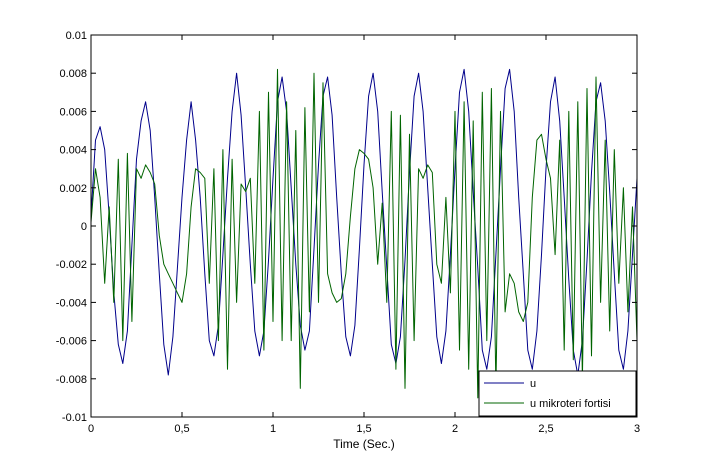 The width and height of the screenshot is (704, 469). Describe the element at coordinates (545, 429) in the screenshot. I see `x-tick-label: 2,5` at that location.